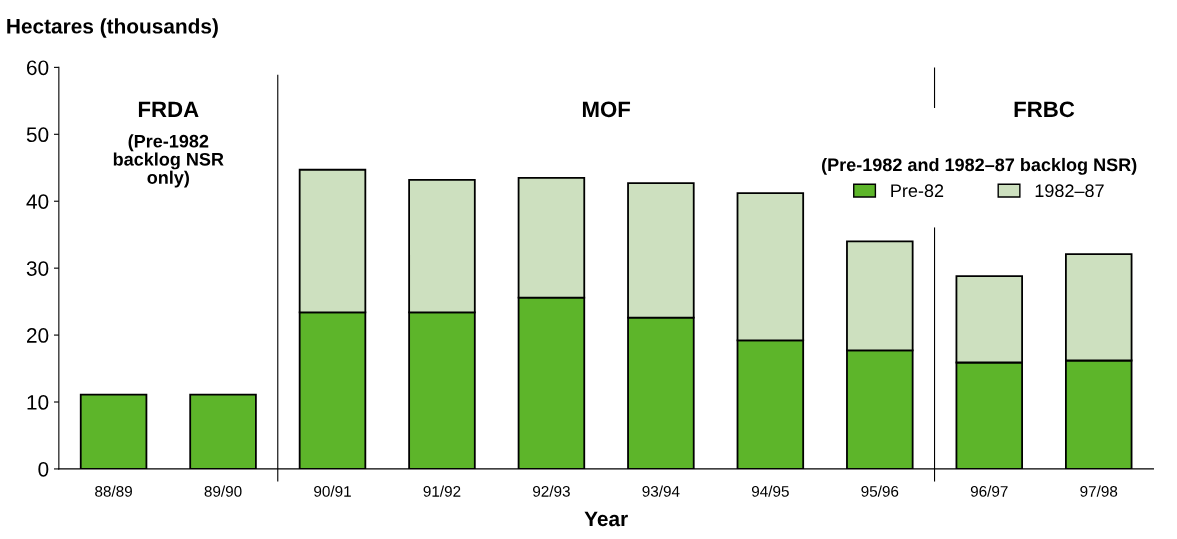 The width and height of the screenshot is (1177, 539). Describe the element at coordinates (37, 268) in the screenshot. I see `y-tick-label: 30` at that location.